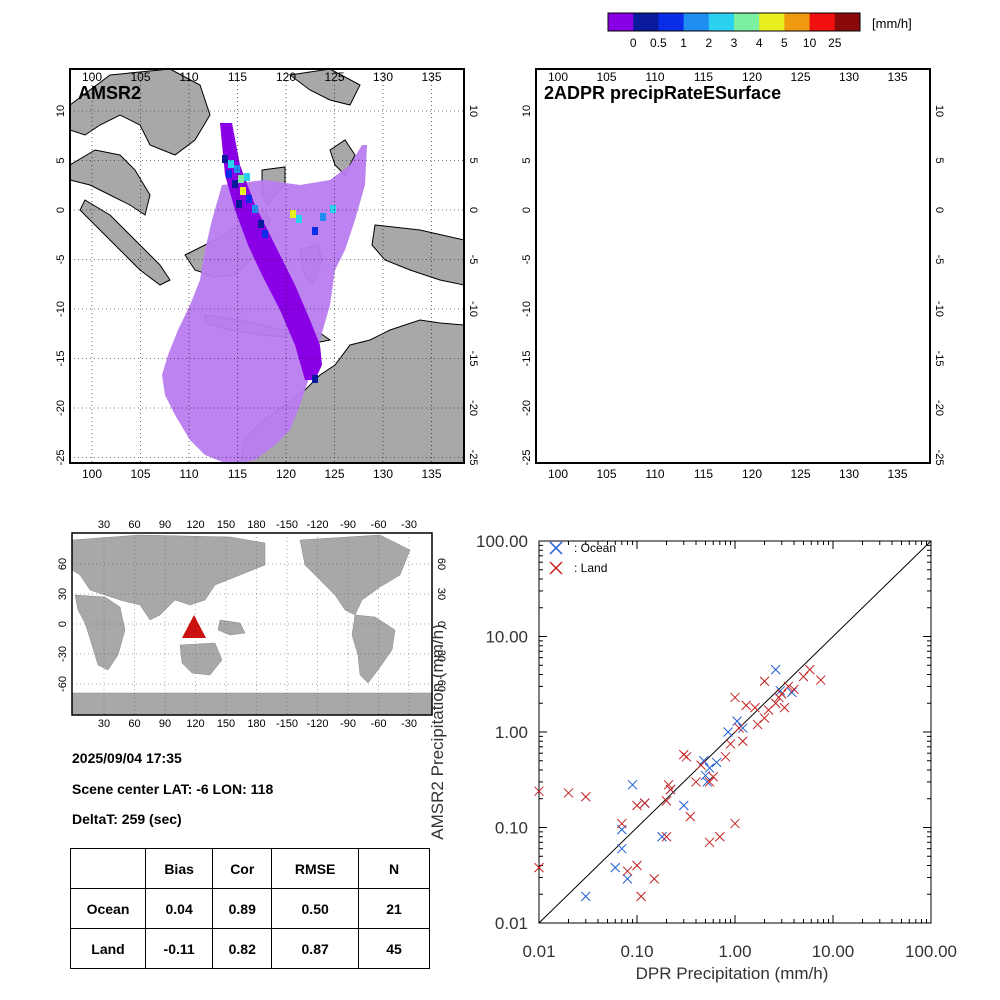 The height and width of the screenshot is (1000, 1000). I want to click on table-cell: 0.87, so click(315, 948).